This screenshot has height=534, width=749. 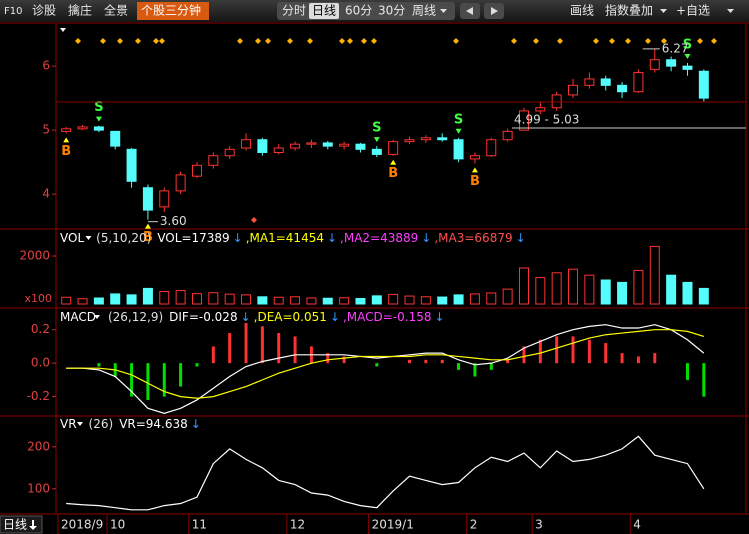 I want to click on y-tick-label: 5, so click(x=46, y=130).